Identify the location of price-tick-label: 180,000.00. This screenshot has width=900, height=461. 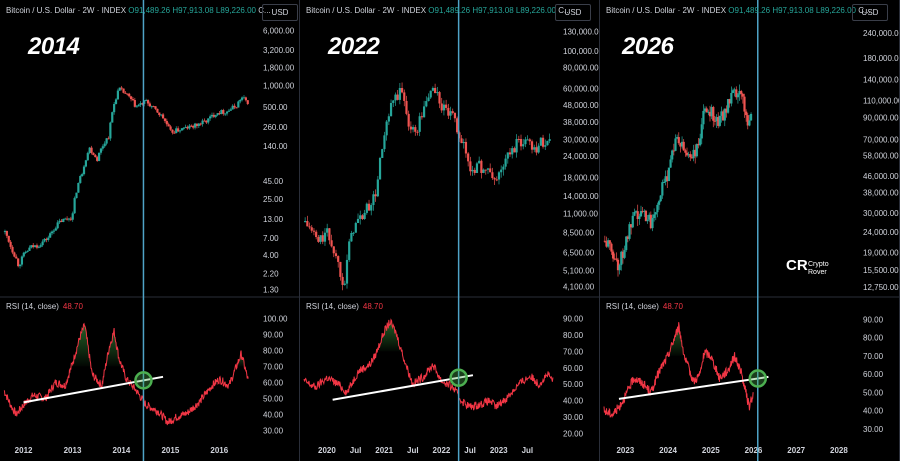
(881, 58).